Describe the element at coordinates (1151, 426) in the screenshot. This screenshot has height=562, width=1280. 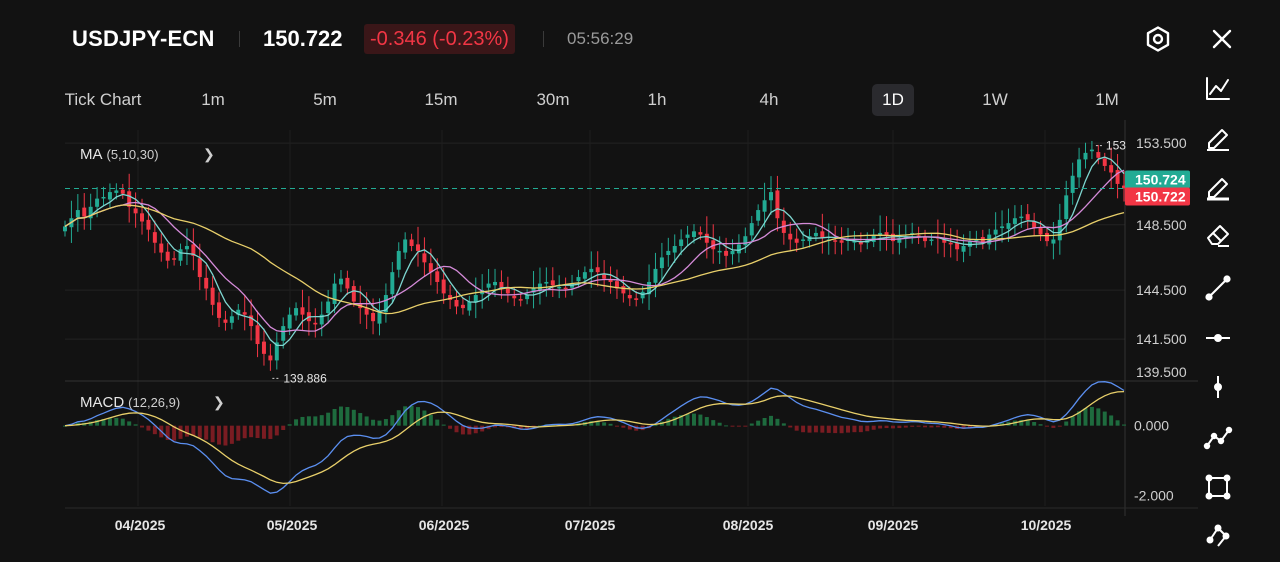
I see `macd-axis-label: 0.000` at that location.